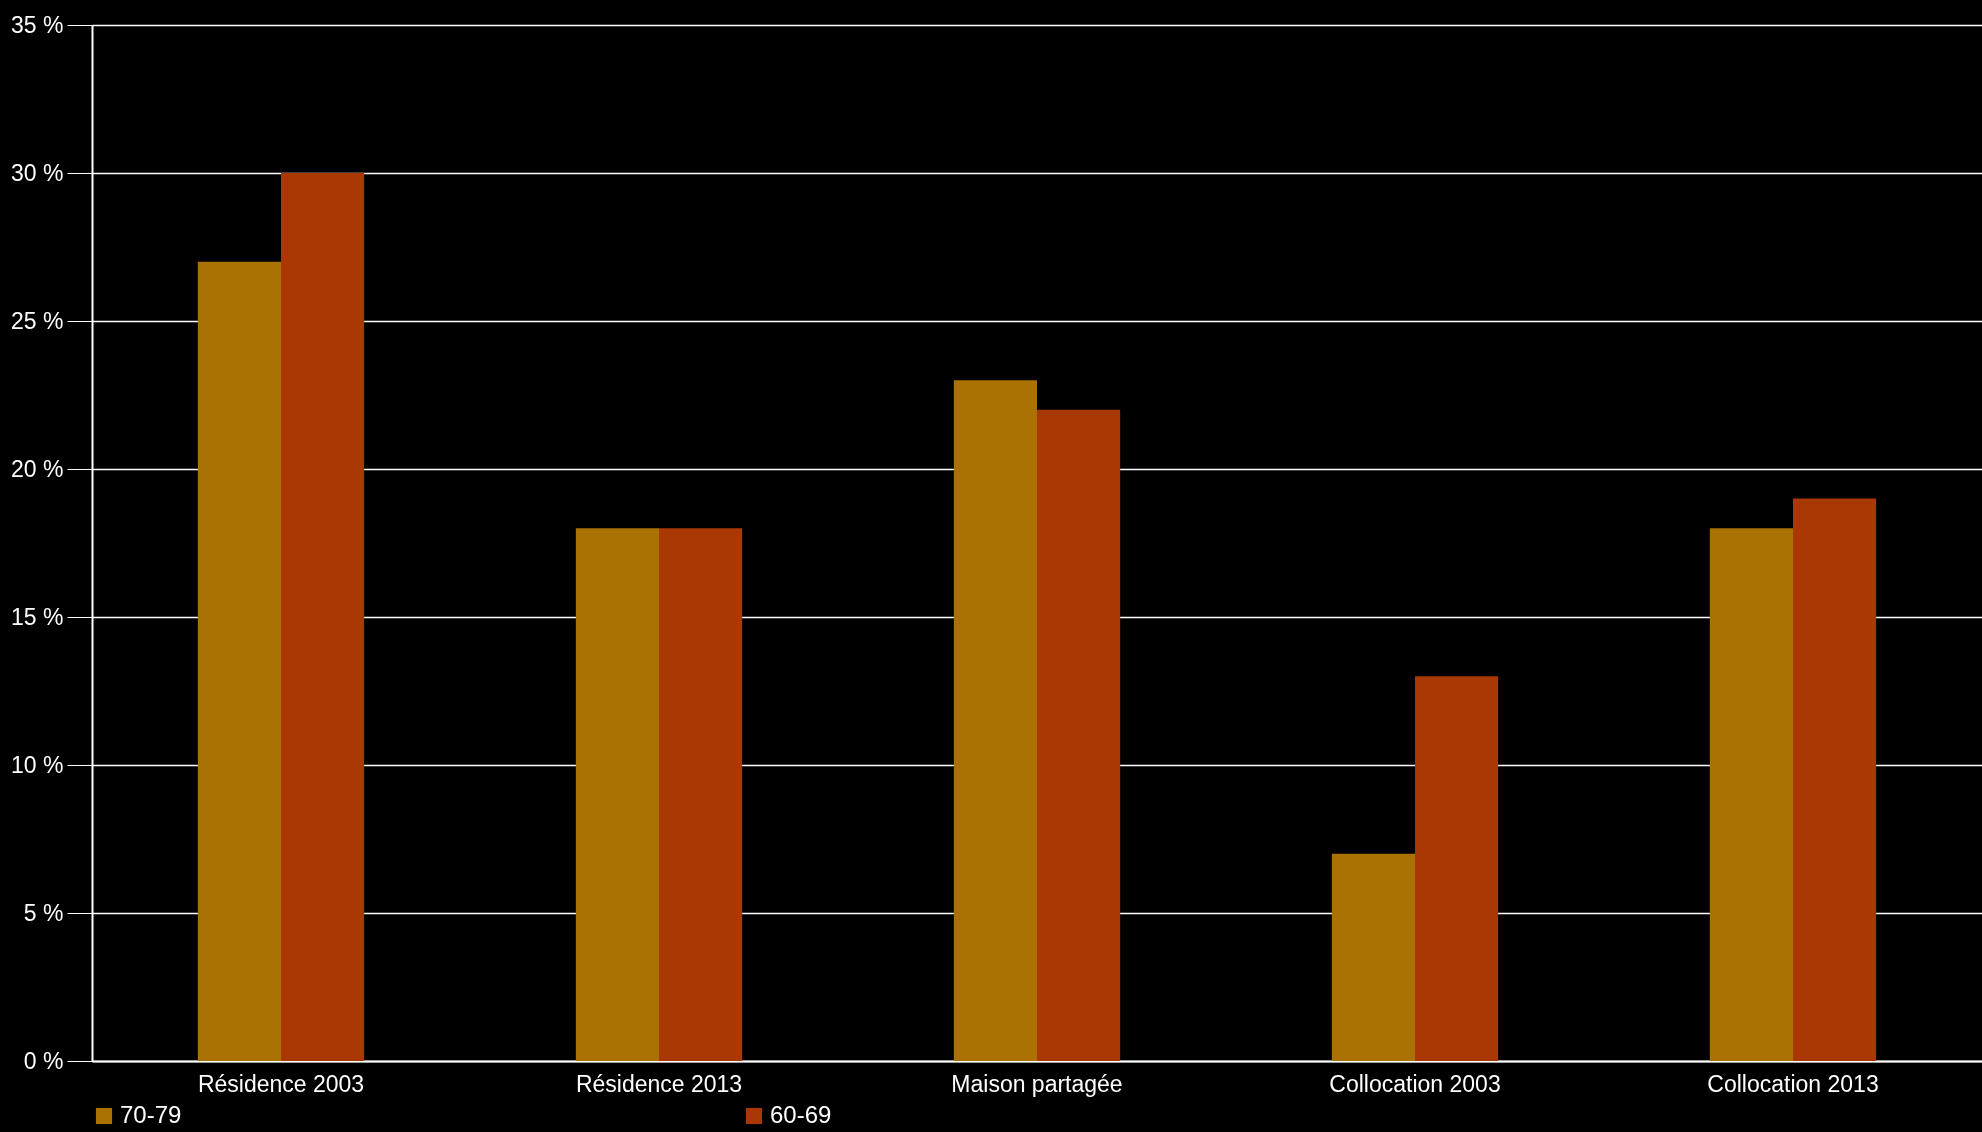 The image size is (1982, 1132). Describe the element at coordinates (37, 616) in the screenshot. I see `y-tick-label: 15 %` at that location.